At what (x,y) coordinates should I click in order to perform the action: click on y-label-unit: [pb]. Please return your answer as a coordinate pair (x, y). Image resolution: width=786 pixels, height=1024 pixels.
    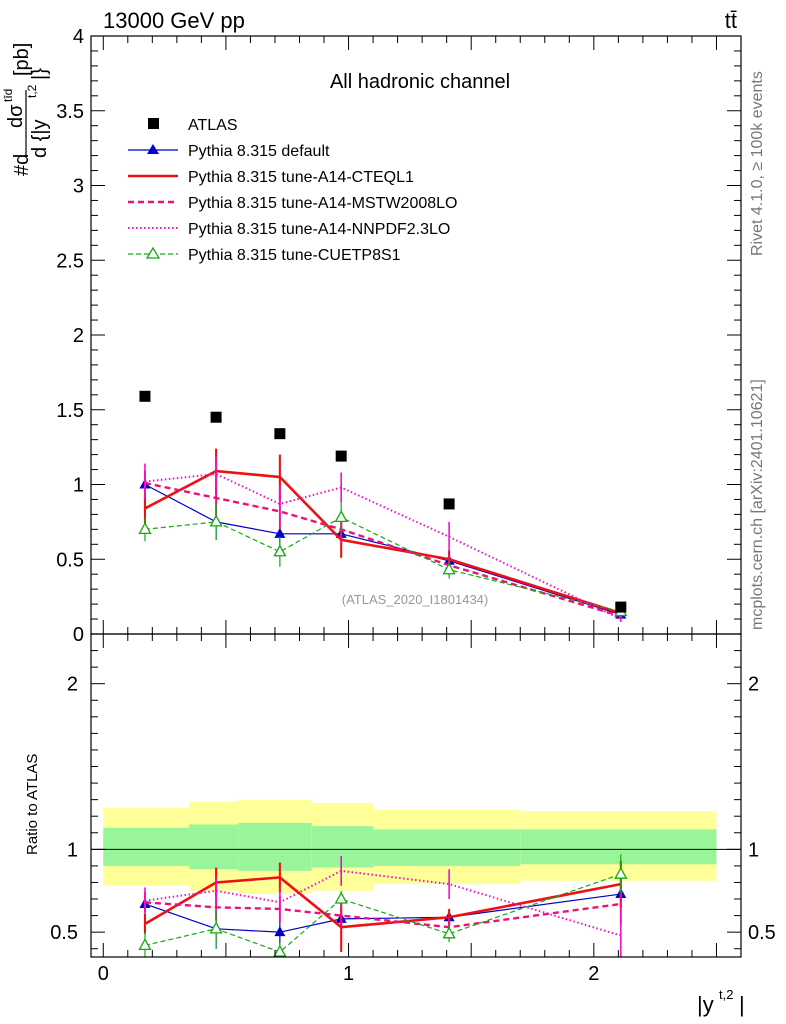
    Looking at the image, I should click on (22, 59).